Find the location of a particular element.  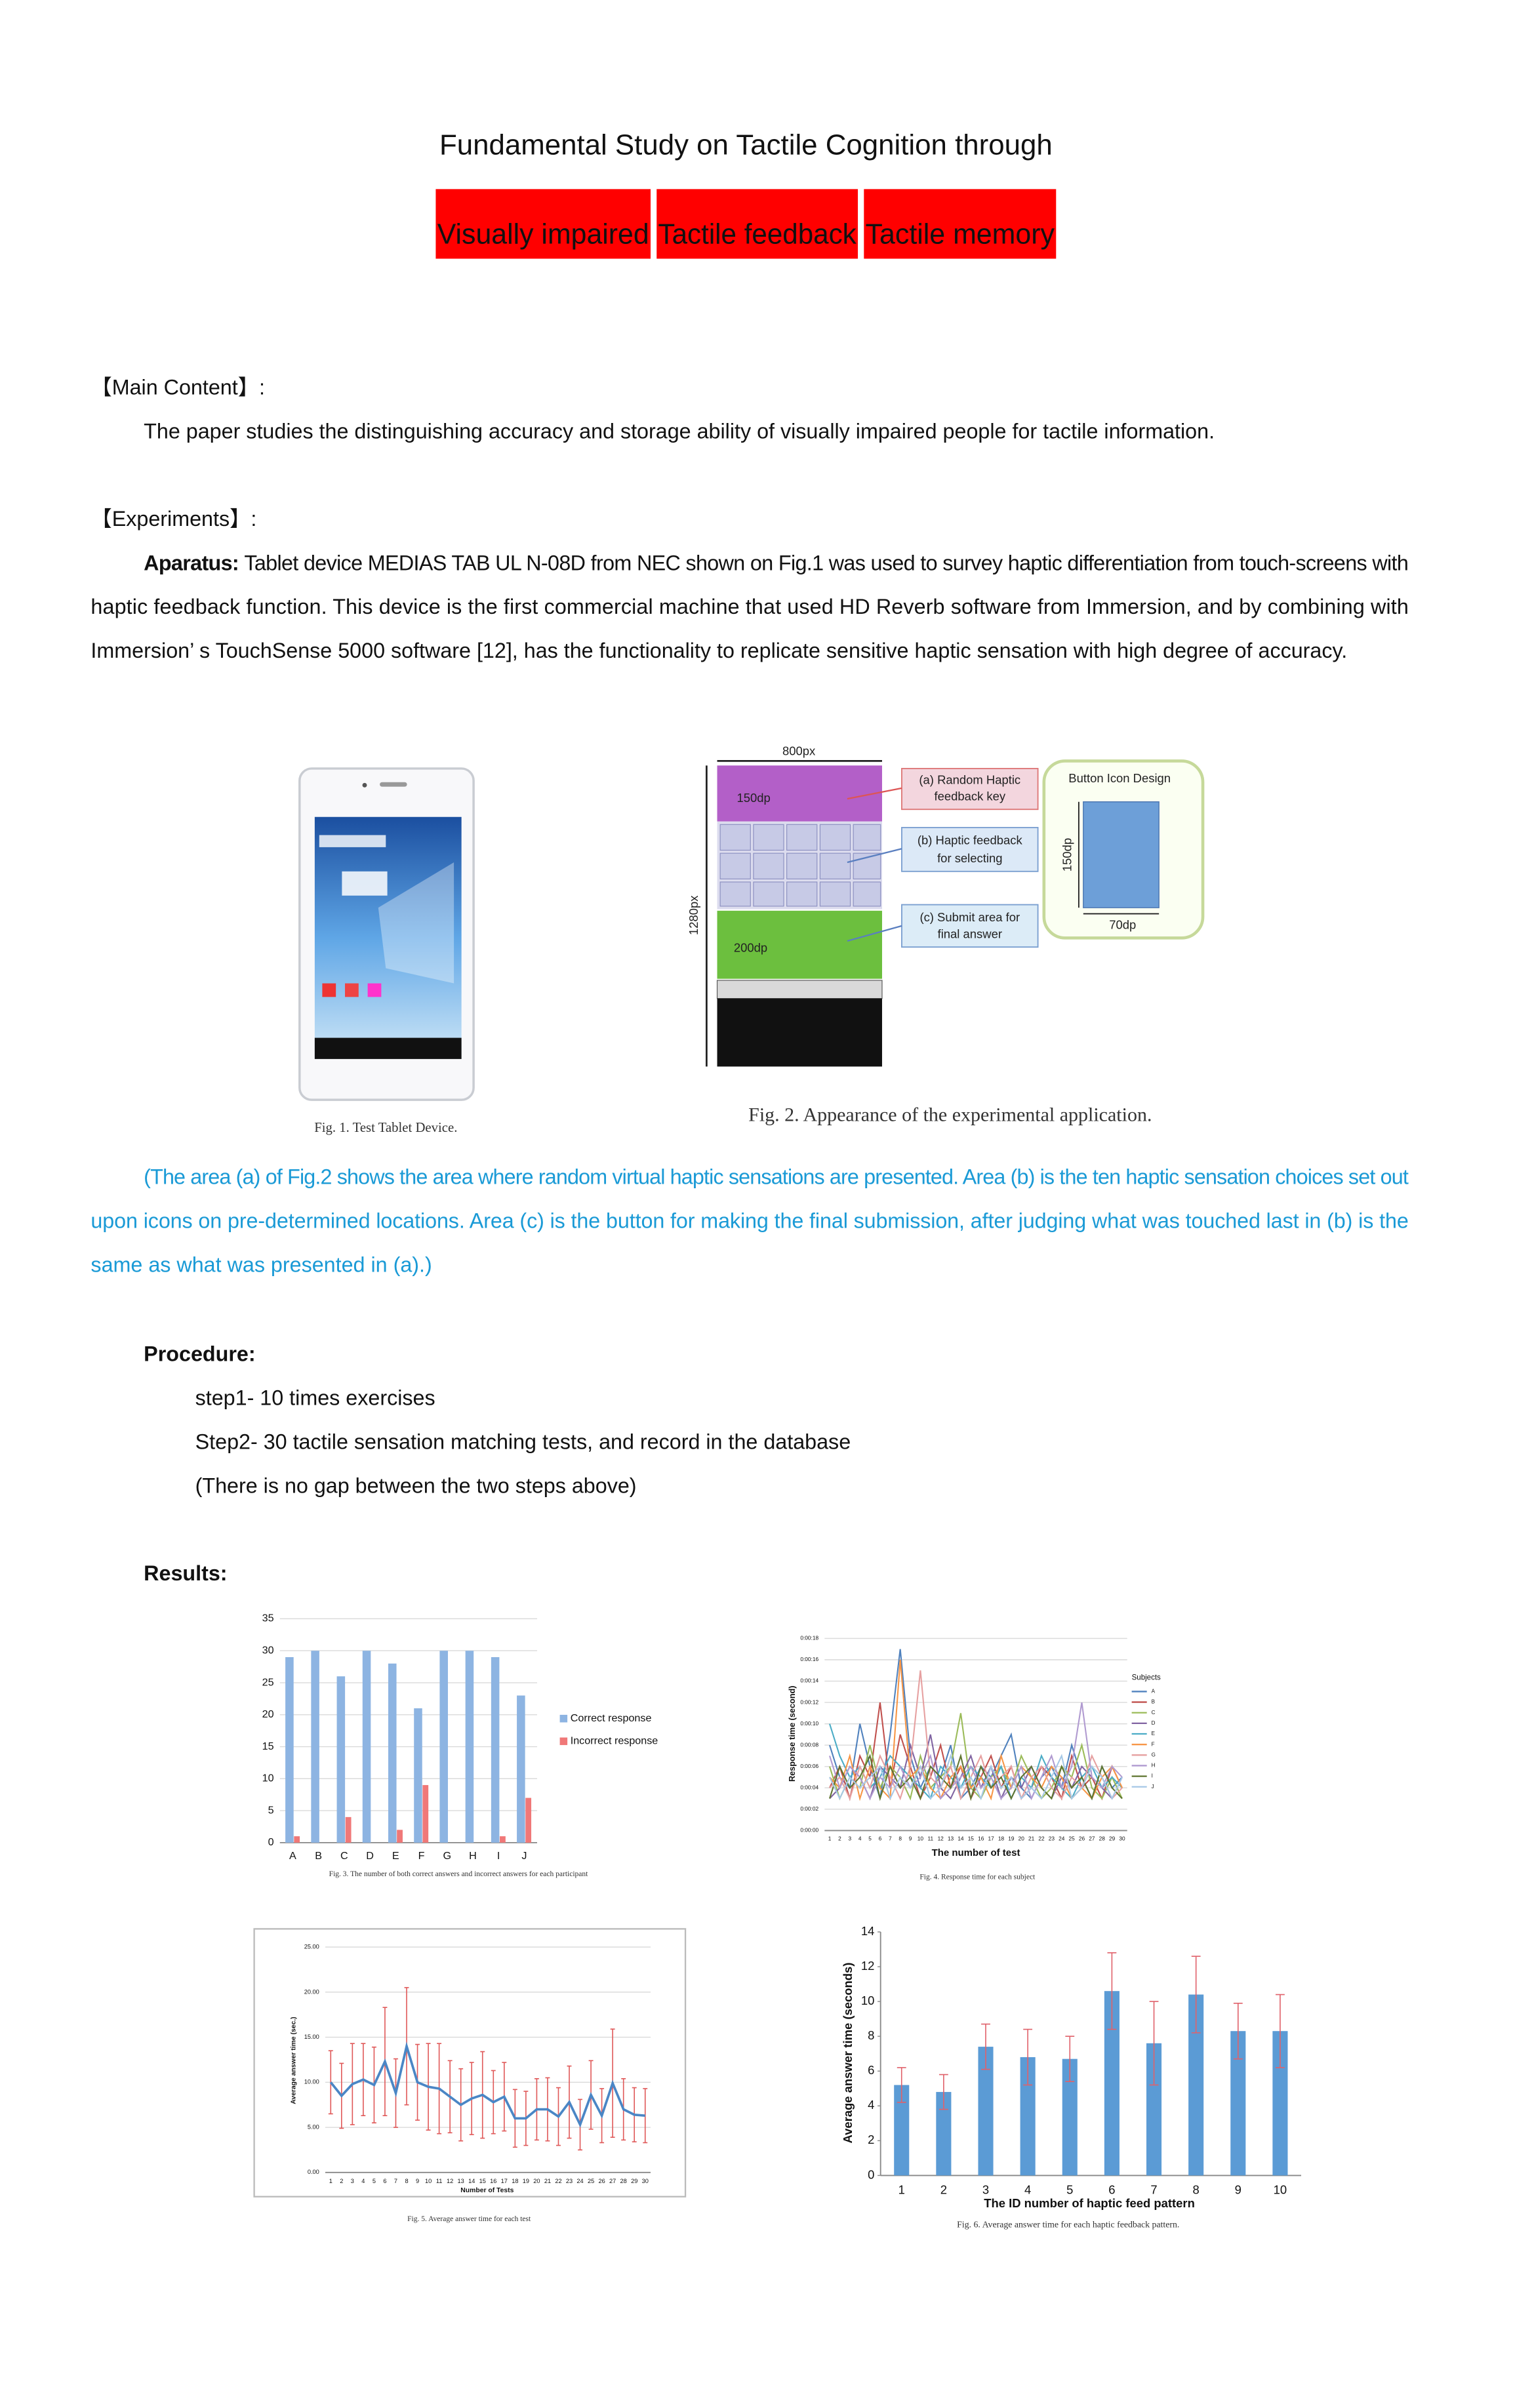

y-tick-label: 14 is located at coordinates (868, 1931).